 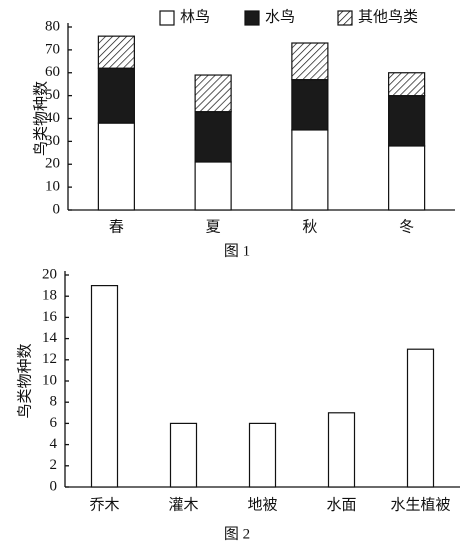 I want to click on y-tick-label: 30, so click(x=52, y=141).